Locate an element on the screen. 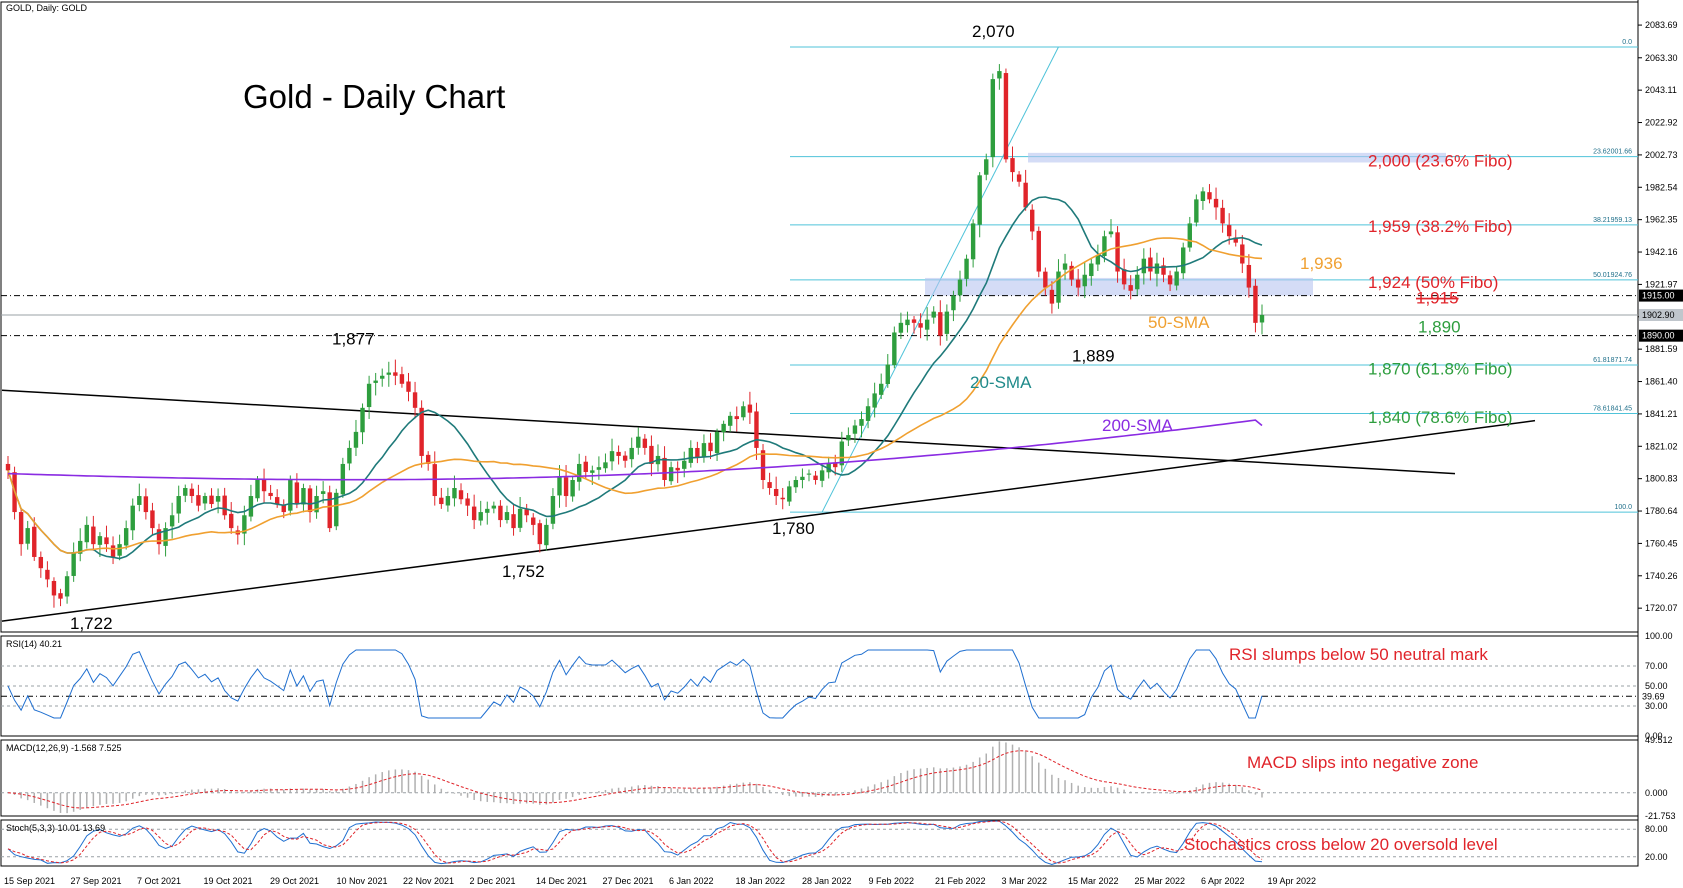  price-point-label: 1,889 is located at coordinates (1093, 355).